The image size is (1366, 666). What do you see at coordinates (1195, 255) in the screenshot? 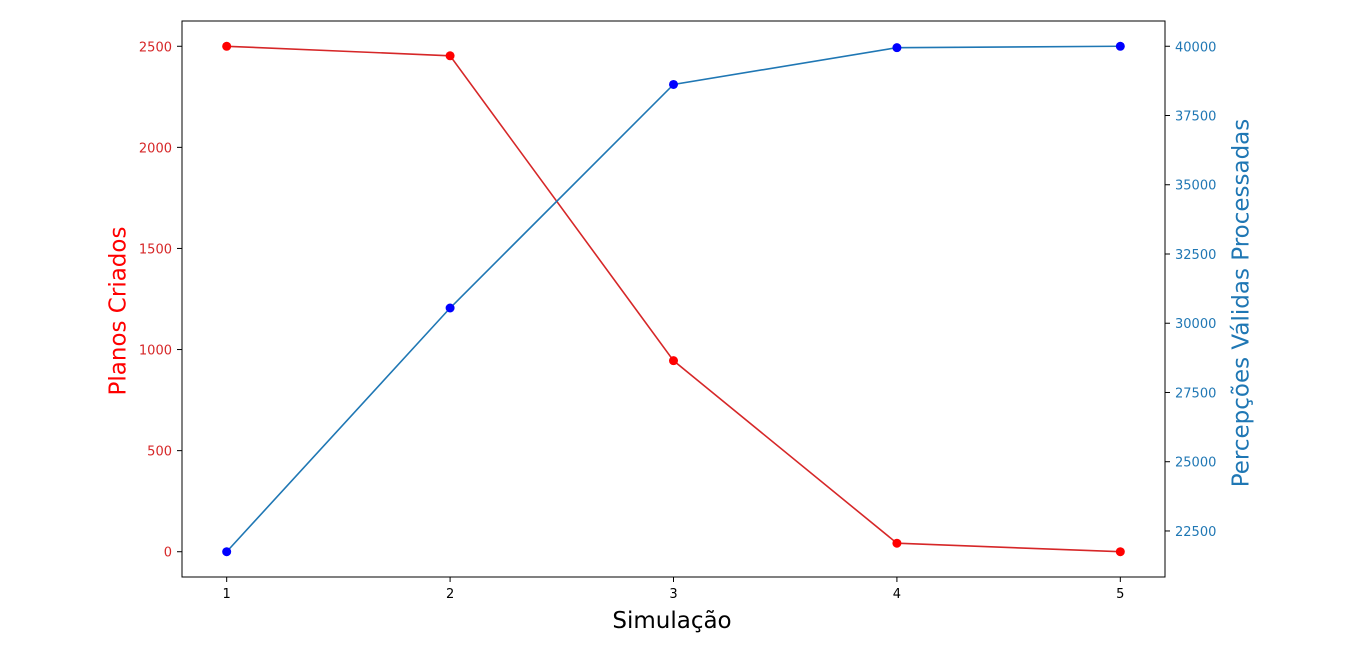
I see `right-y-tick-label: 32500` at bounding box center [1195, 255].